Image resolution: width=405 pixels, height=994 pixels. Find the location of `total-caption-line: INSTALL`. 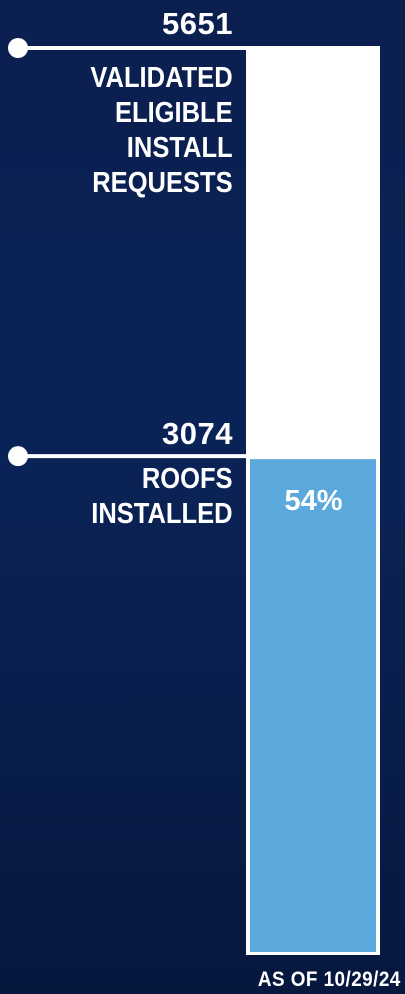

total-caption-line: INSTALL is located at coordinates (180, 148).